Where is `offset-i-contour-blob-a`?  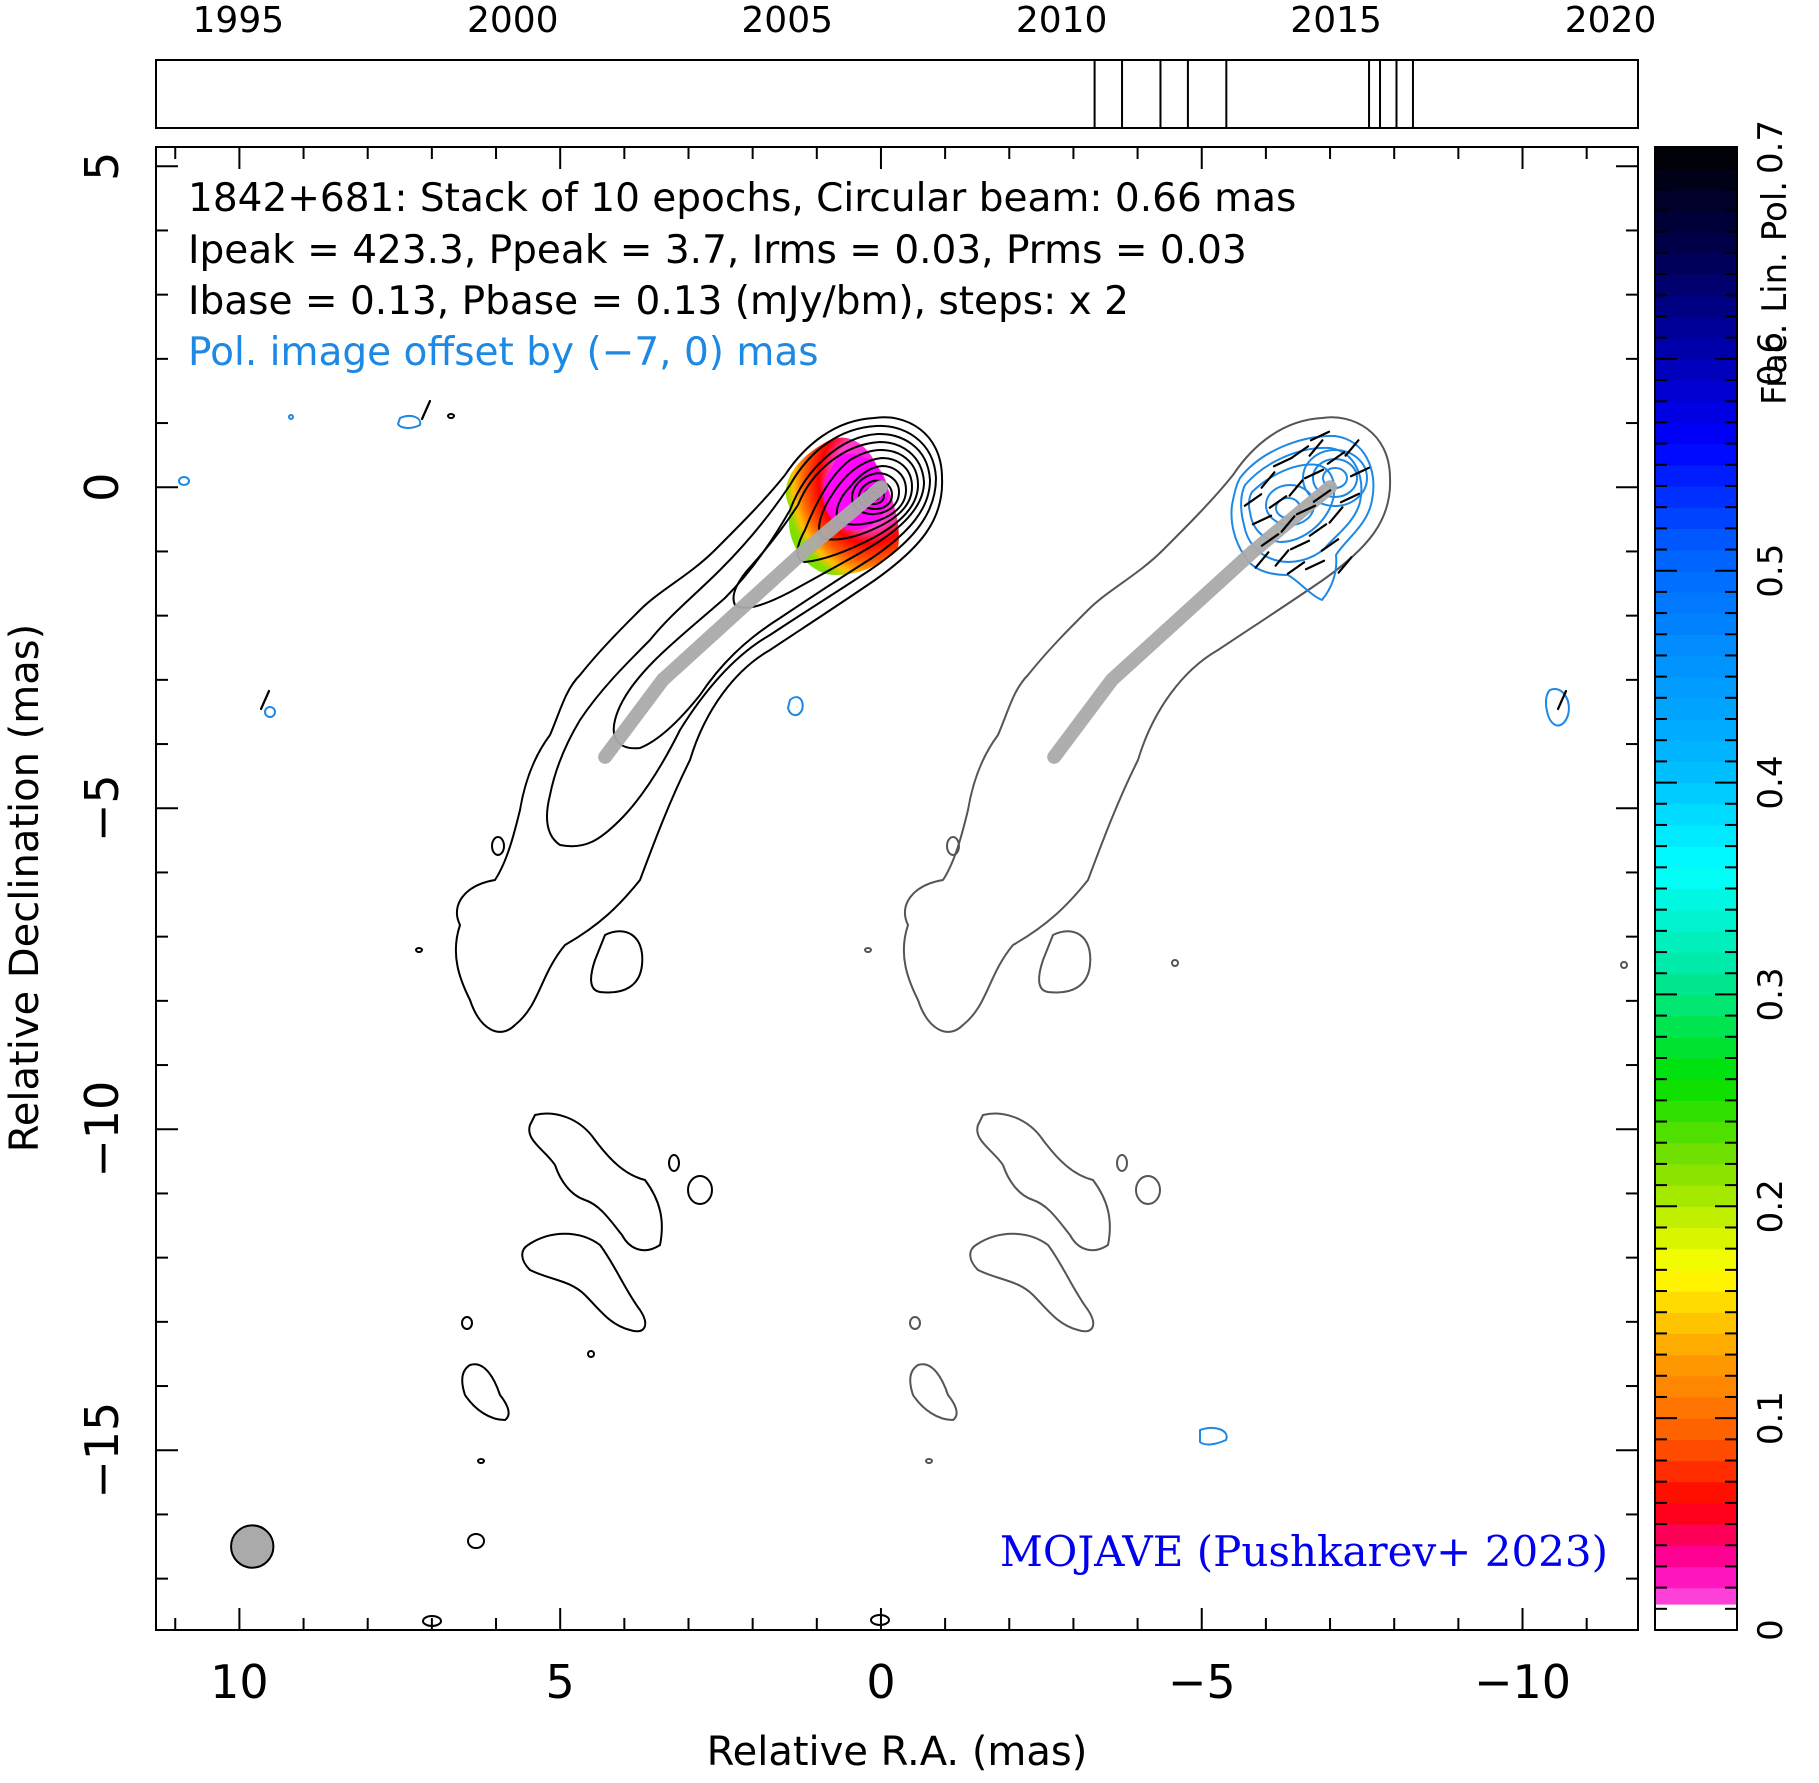
offset-i-contour-blob-a is located at coordinates (1065, 962).